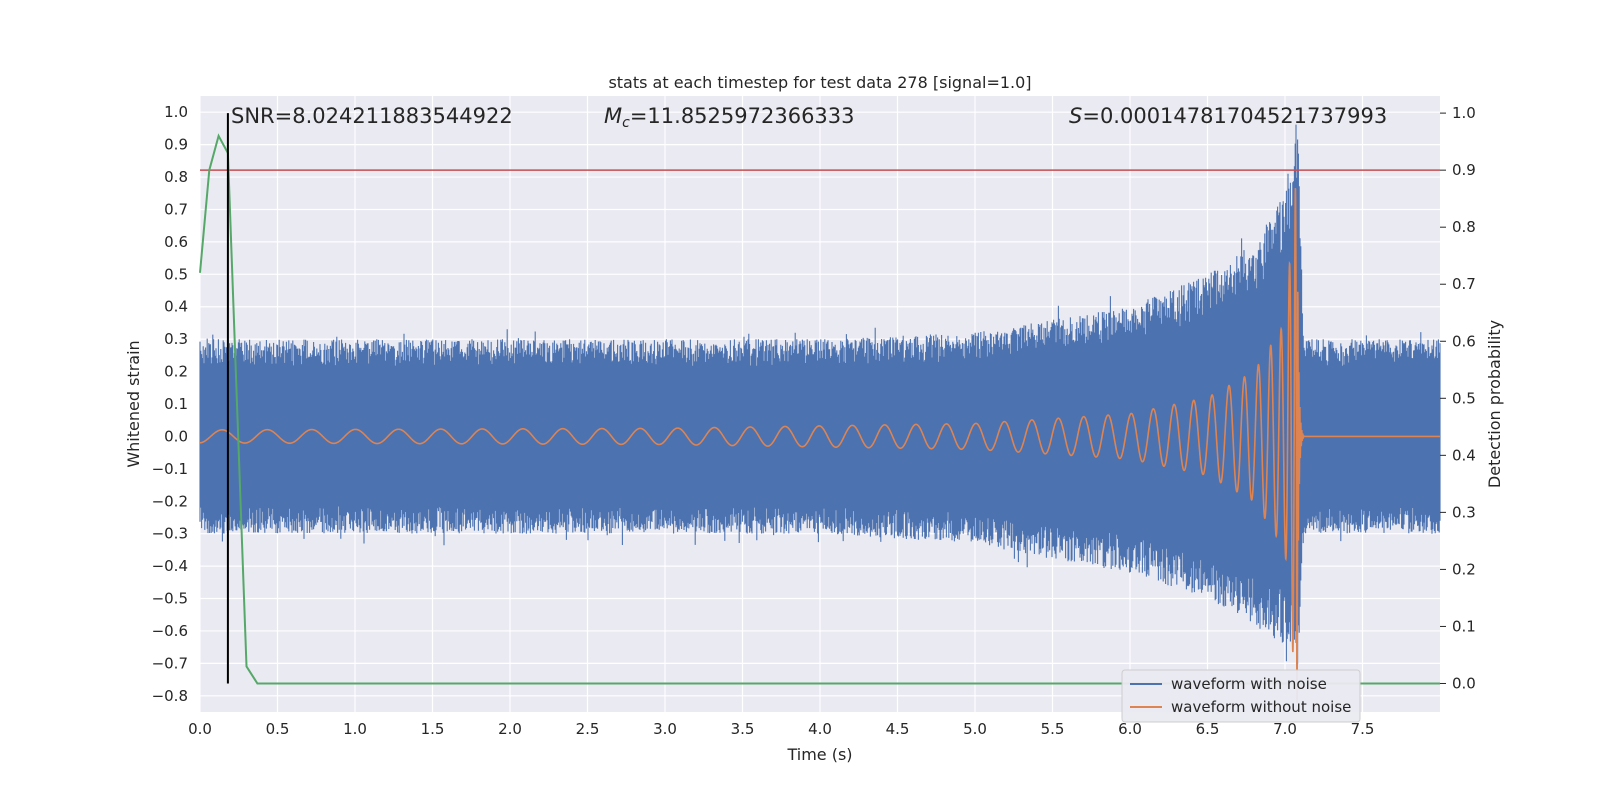  What do you see at coordinates (1464, 113) in the screenshot?
I see `y-right-tick-label: 1.0` at bounding box center [1464, 113].